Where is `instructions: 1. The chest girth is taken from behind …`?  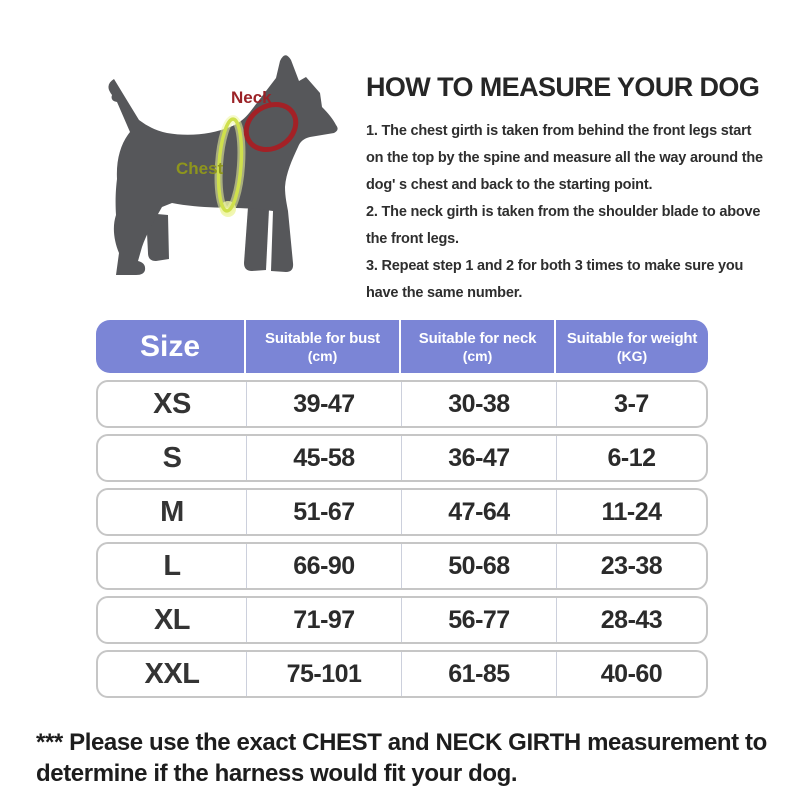 instructions: 1. The chest girth is taken from behind … is located at coordinates (576, 212).